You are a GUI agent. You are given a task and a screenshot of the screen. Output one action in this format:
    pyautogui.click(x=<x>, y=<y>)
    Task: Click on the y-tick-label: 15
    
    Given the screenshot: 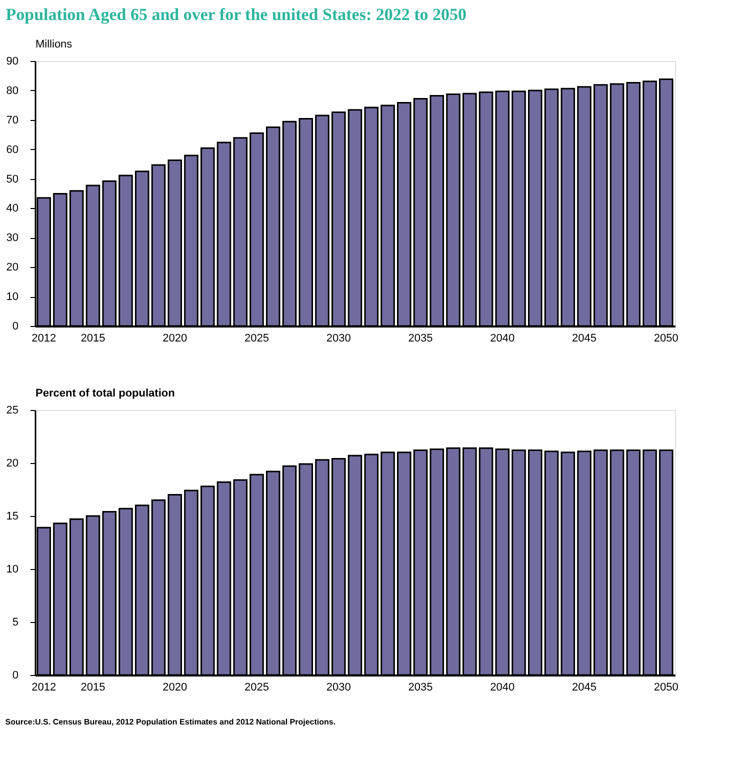 What is the action you would take?
    pyautogui.click(x=12, y=516)
    